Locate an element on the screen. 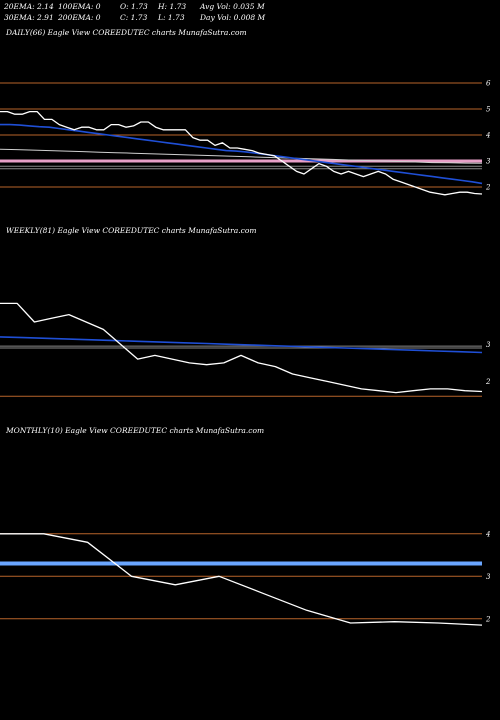 This screenshot has height=720, width=500. header-day-vol: Day Vol: 0.008 M is located at coordinates (233, 17).